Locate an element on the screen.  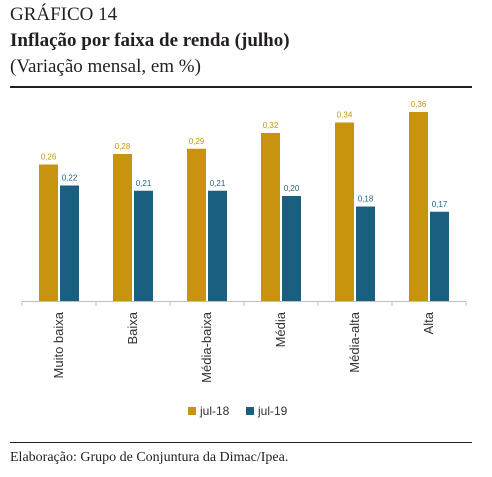
value-label-jul-18-5: 0,36 is located at coordinates (419, 104).